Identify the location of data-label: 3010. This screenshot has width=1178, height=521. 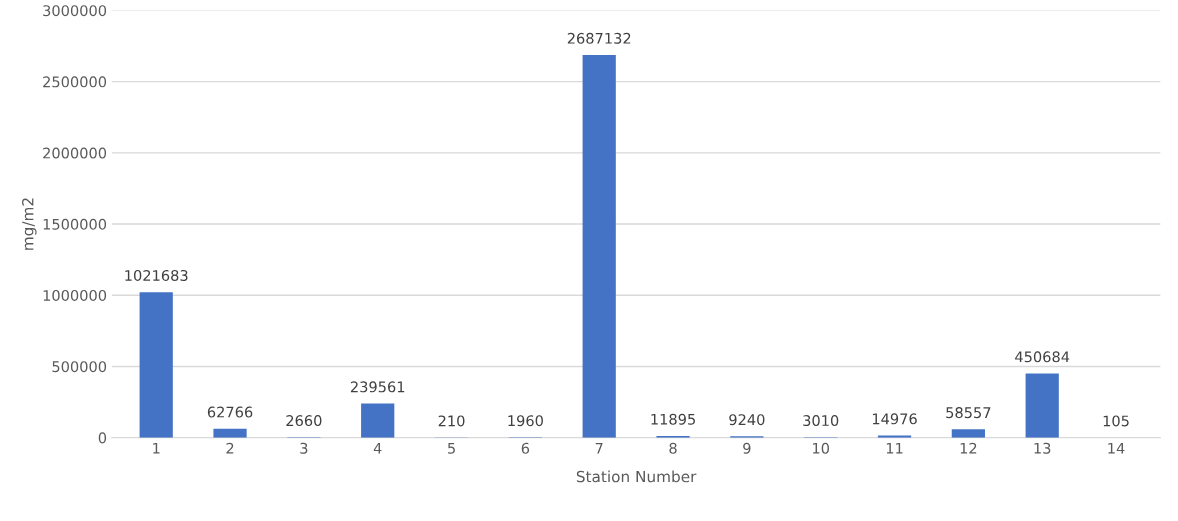
(821, 421).